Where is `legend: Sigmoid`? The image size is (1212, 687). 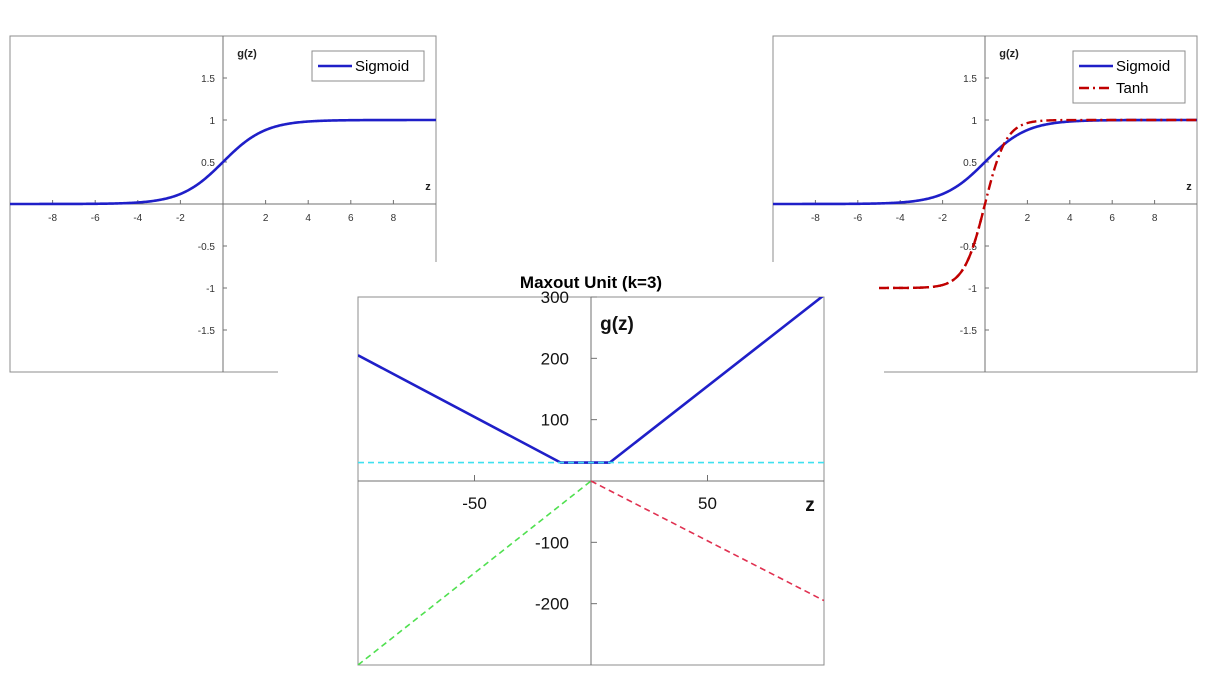 legend: Sigmoid is located at coordinates (368, 66).